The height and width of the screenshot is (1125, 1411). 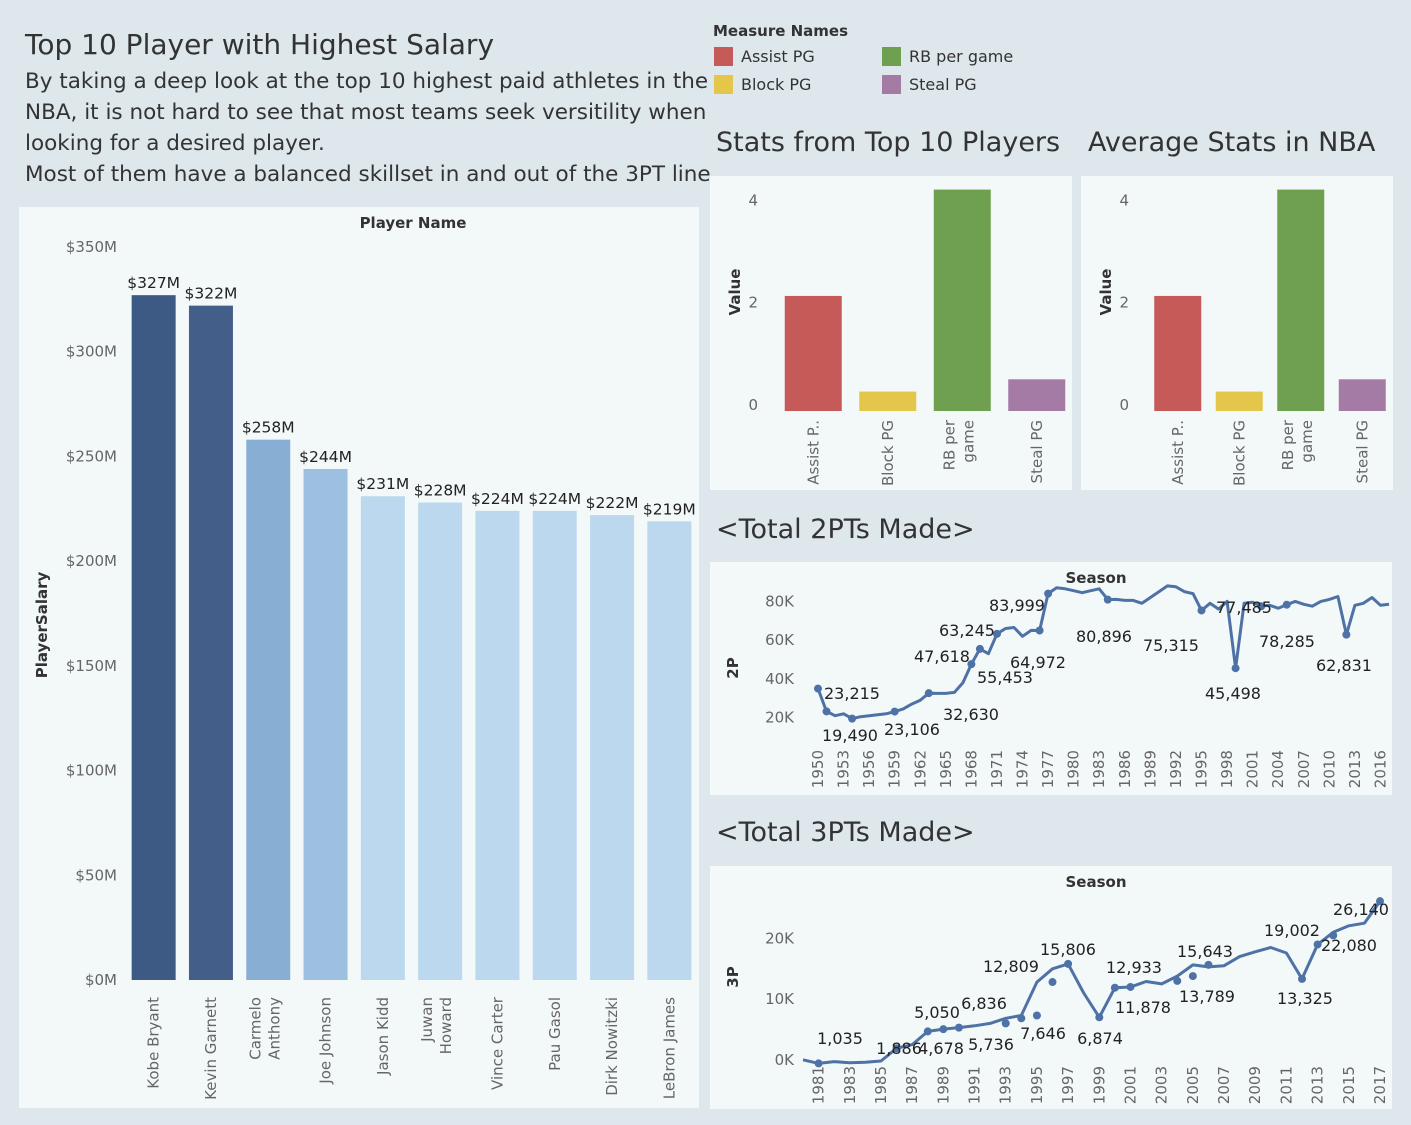 What do you see at coordinates (1124, 405) in the screenshot?
I see `y-tick-label: 0` at bounding box center [1124, 405].